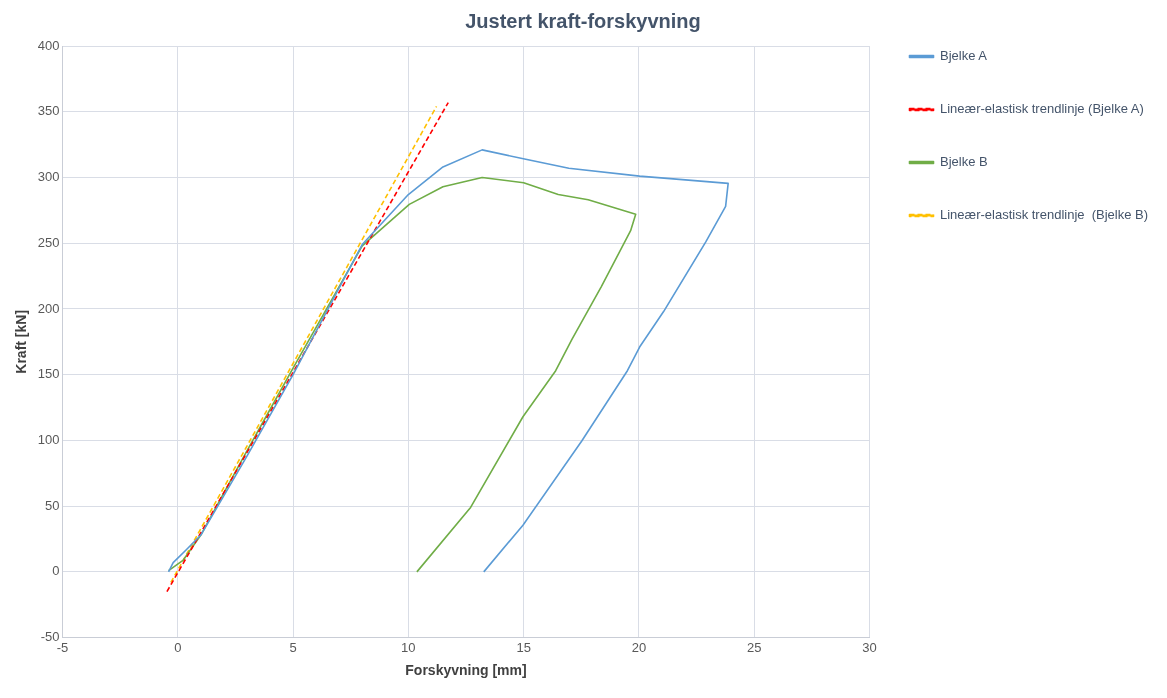 This screenshot has height=698, width=1167. I want to click on y-tick-label: 200, so click(48, 308).